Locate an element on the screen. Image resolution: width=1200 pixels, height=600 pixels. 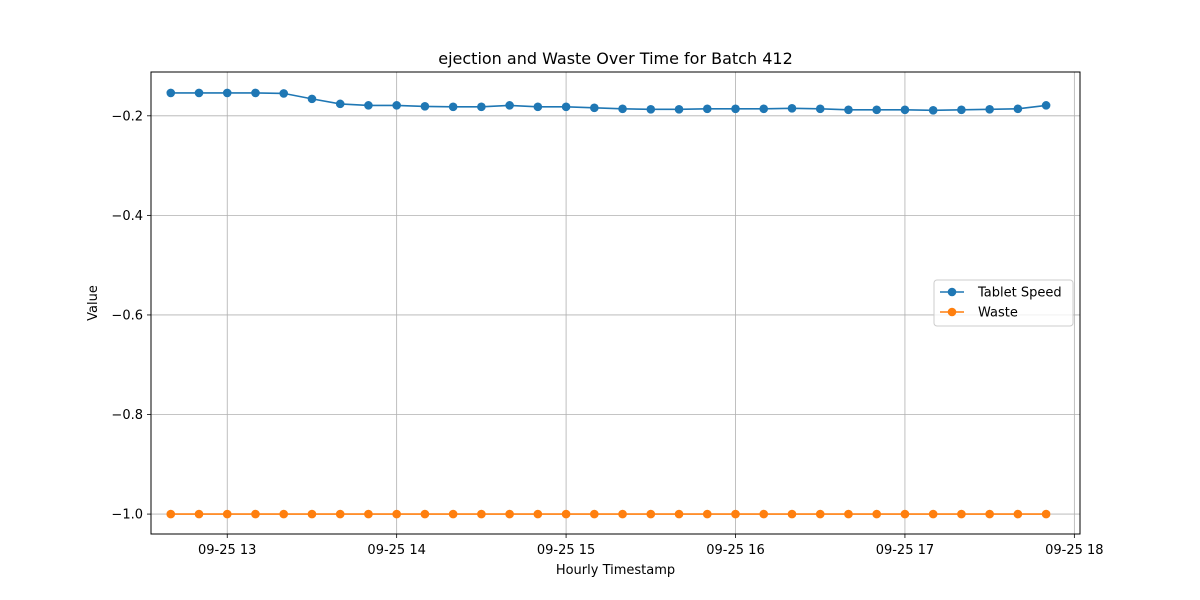
y-tick-label: −0.8 is located at coordinates (127, 415).